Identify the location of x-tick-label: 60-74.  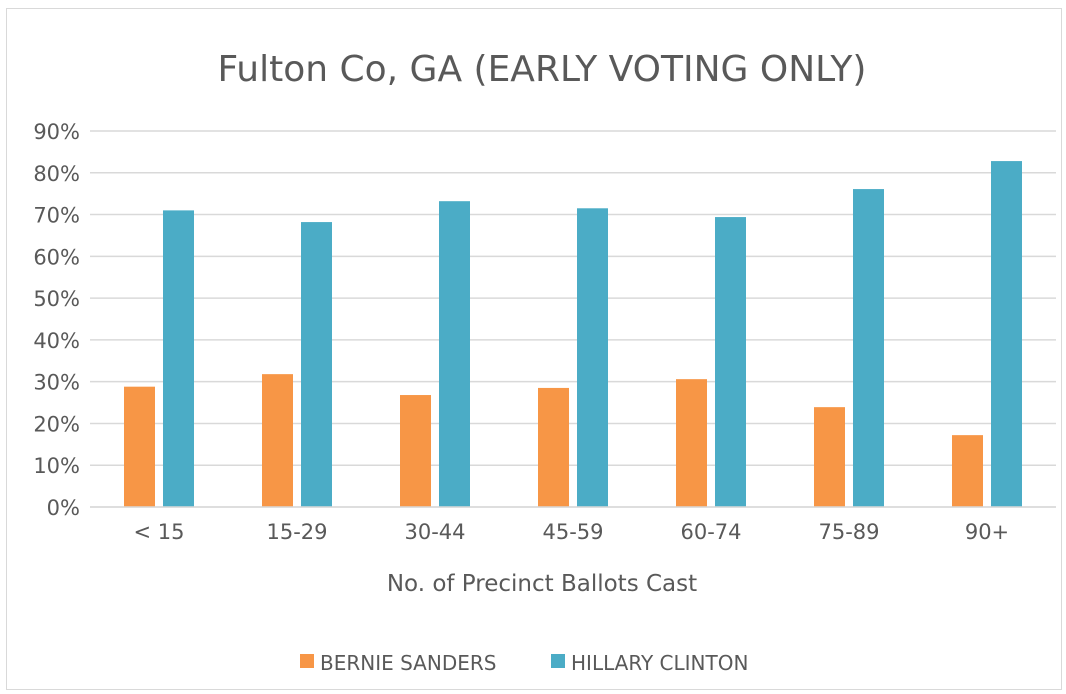
(710, 532).